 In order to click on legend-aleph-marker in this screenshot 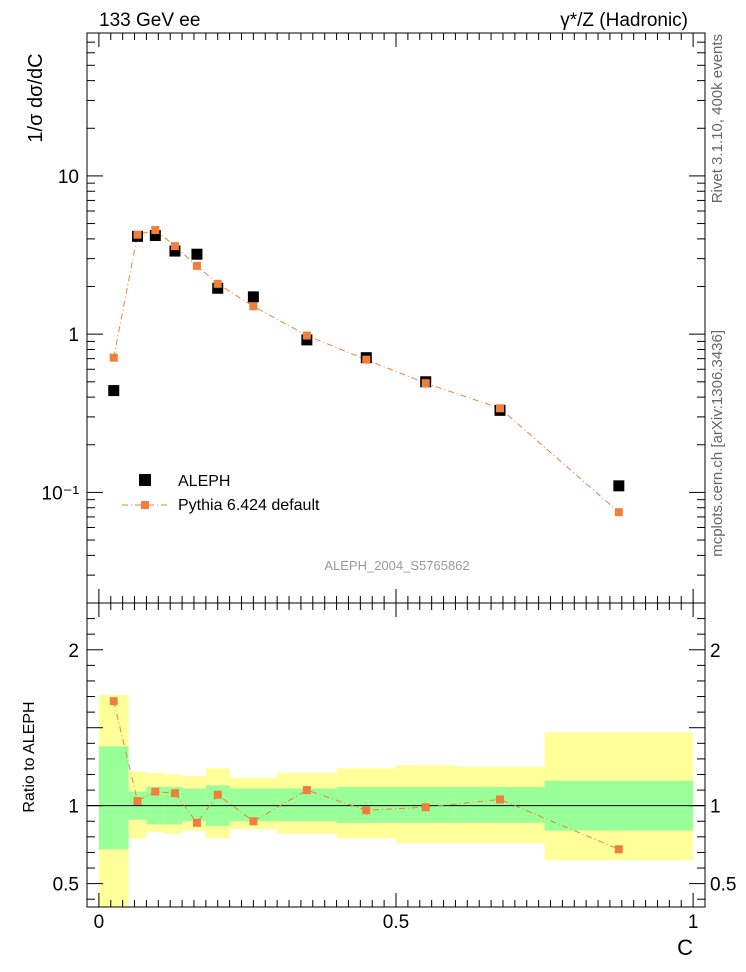, I will do `click(145, 480)`.